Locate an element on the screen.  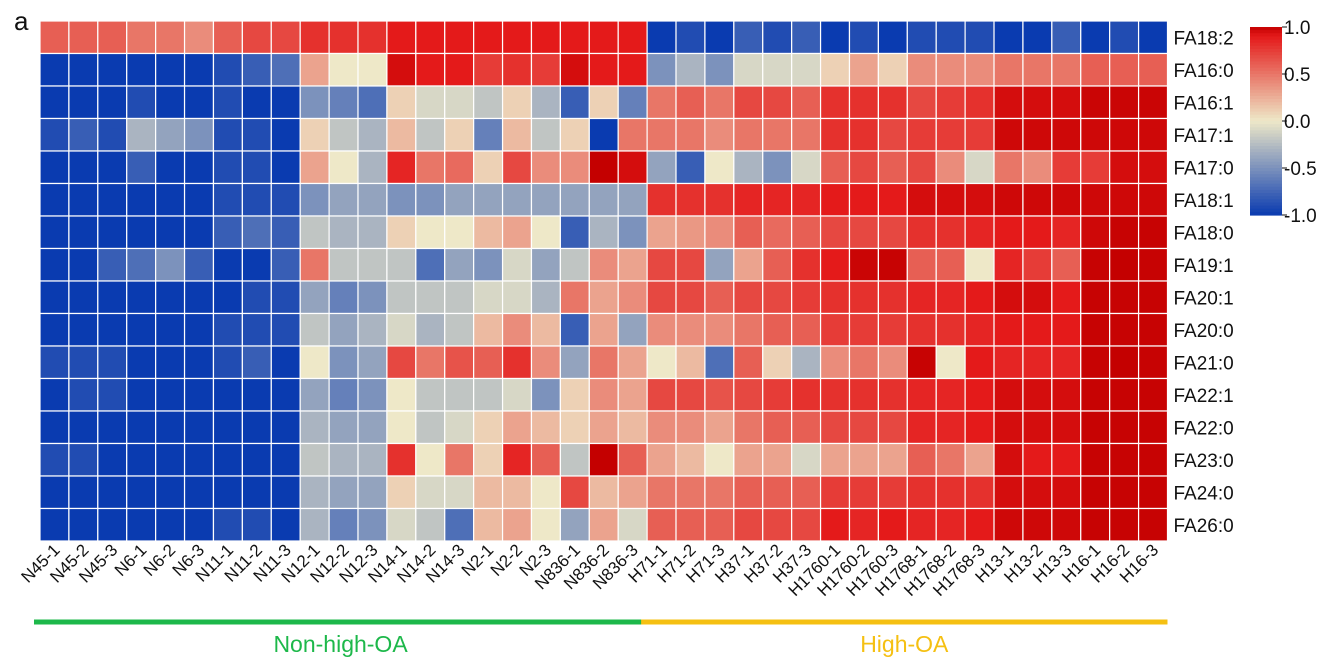
row-label: FA17:1 is located at coordinates (1203, 136).